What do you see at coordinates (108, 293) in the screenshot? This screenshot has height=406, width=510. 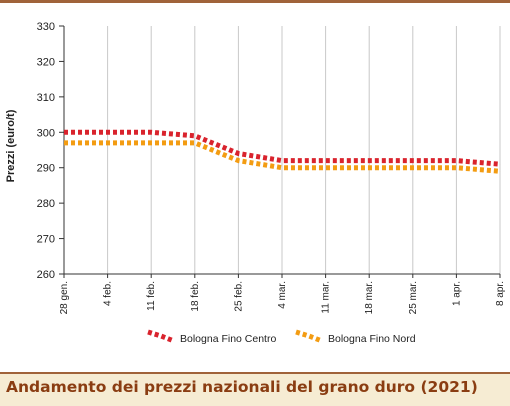 I see `x-tick-label: 4 feb.` at bounding box center [108, 293].